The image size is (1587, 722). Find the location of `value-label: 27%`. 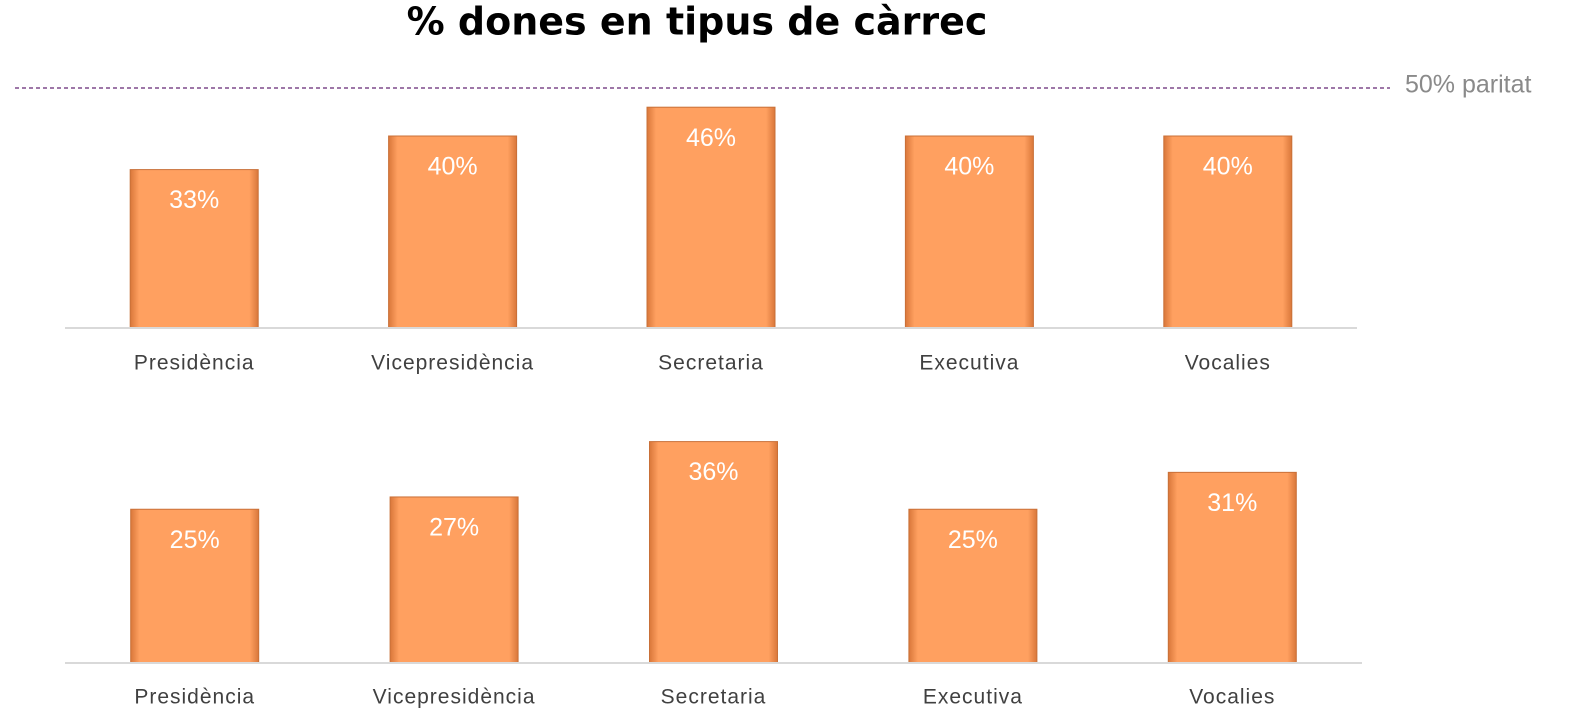

value-label: 27% is located at coordinates (454, 528).